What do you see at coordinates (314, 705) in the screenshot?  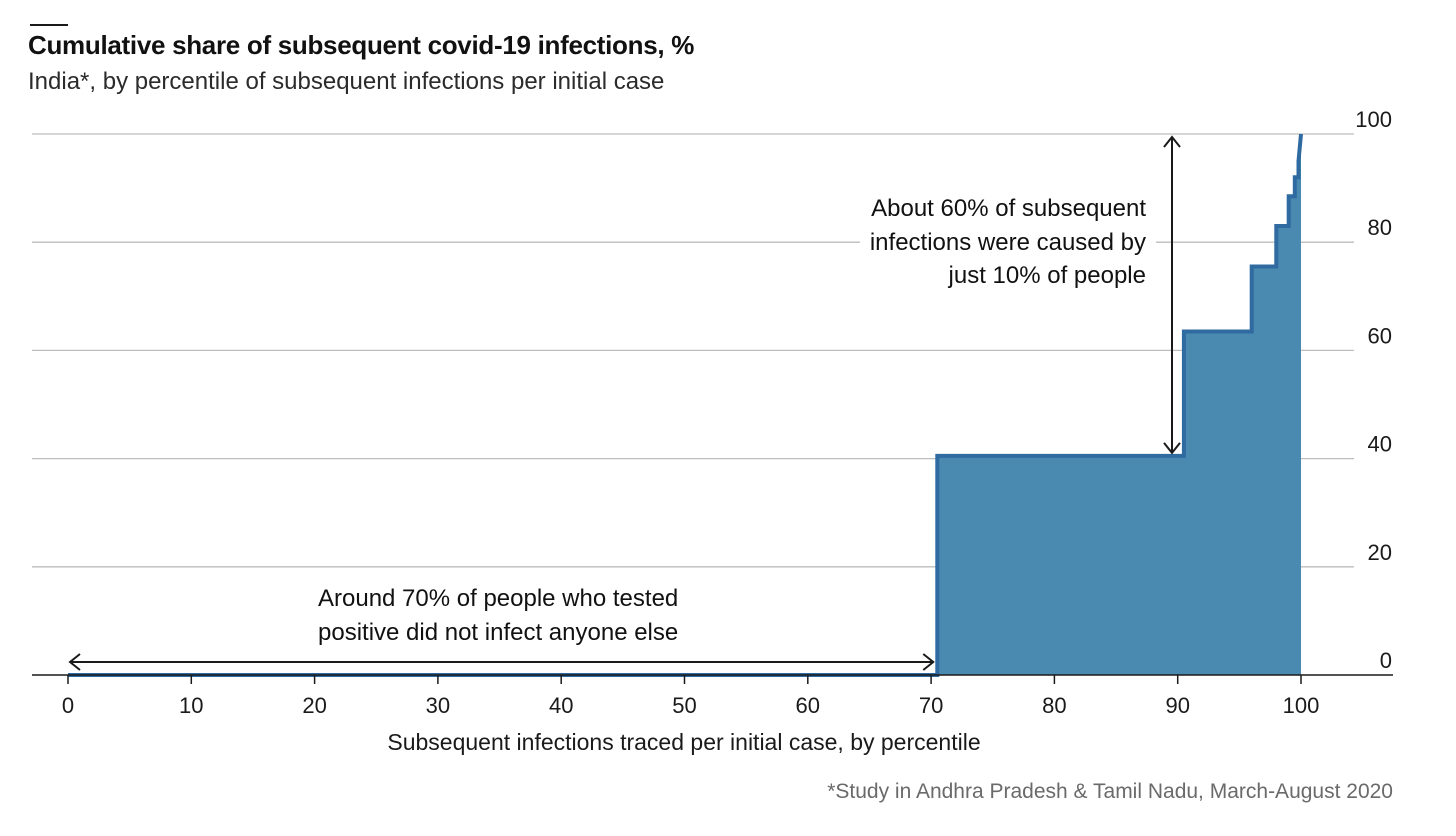 I see `x-tick-label-20: 20` at bounding box center [314, 705].